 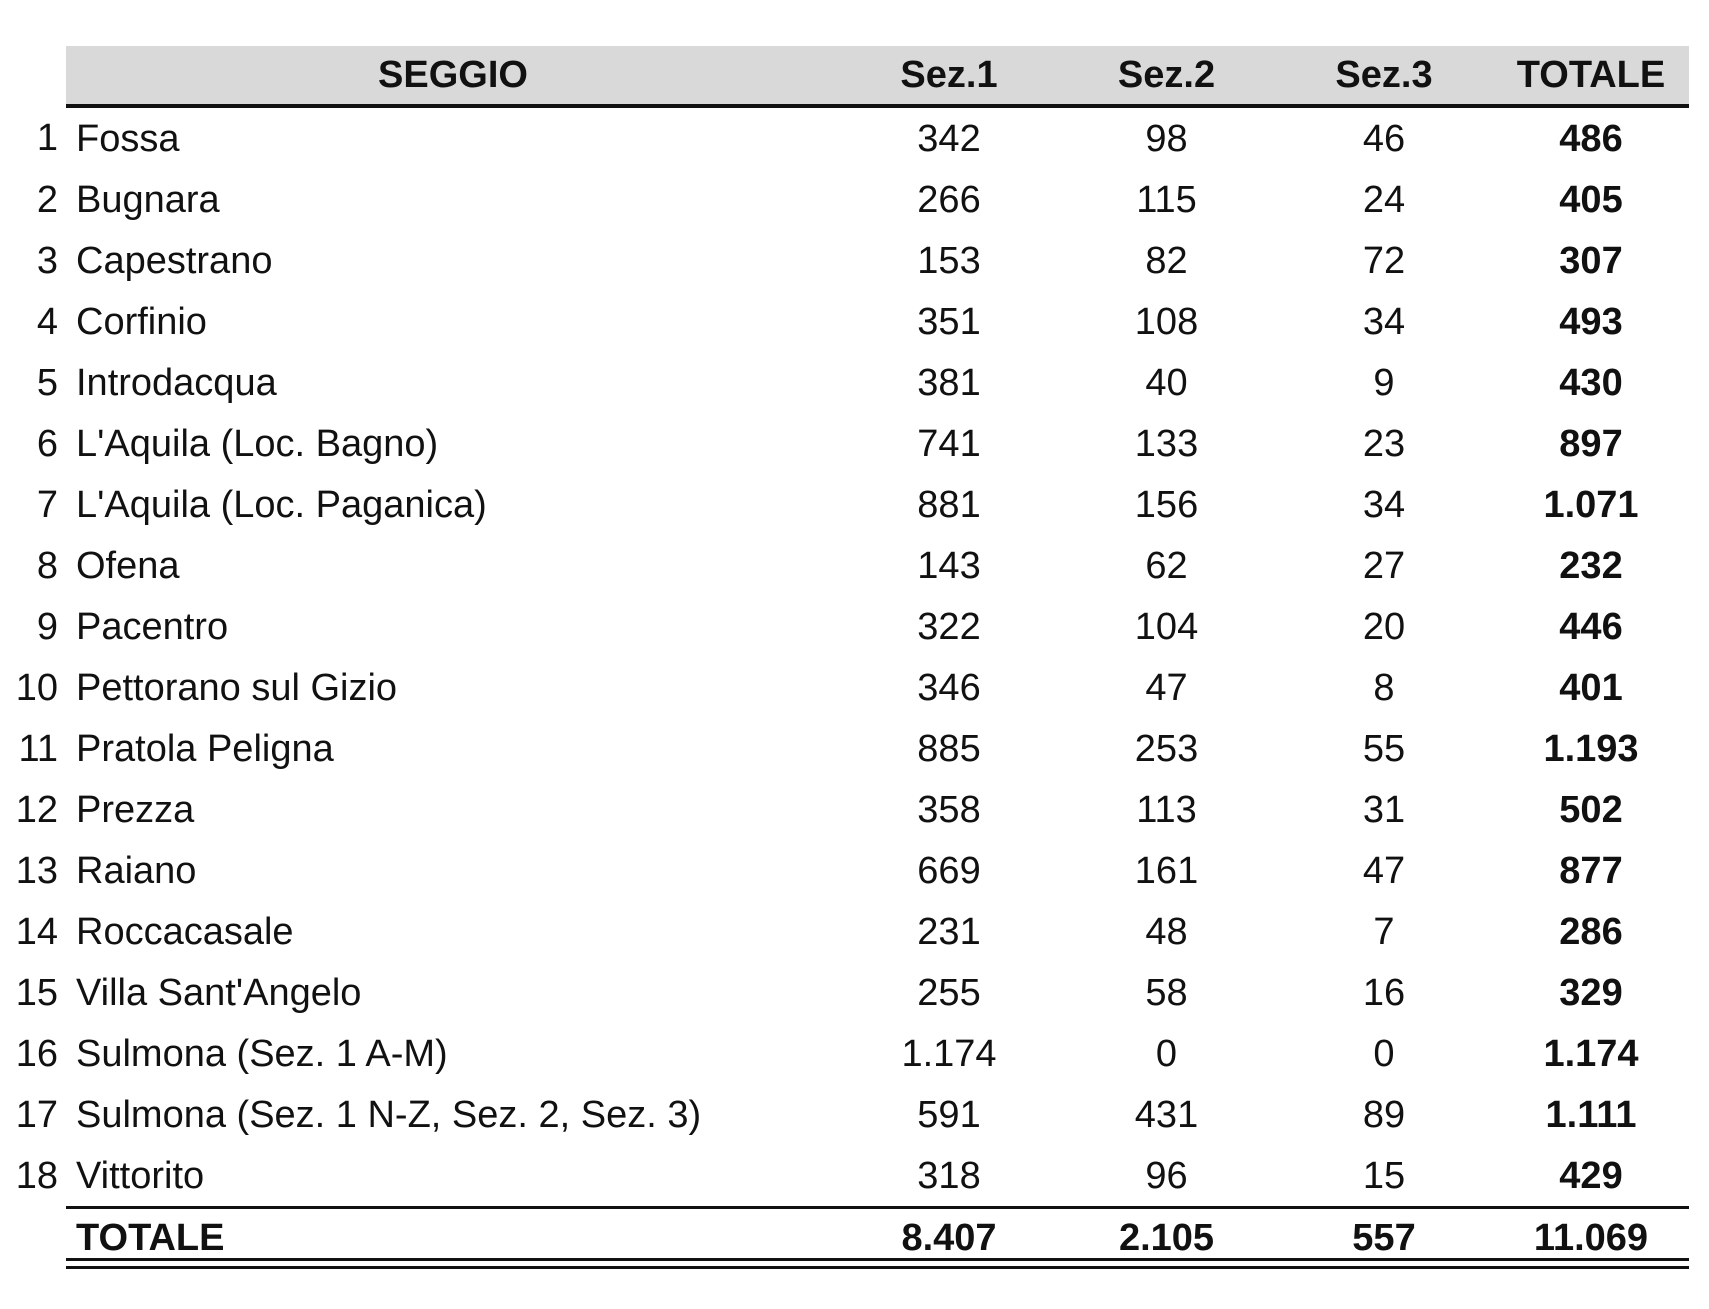 I want to click on table-row: 7 L'Aquila (Loc. Paganica) 881 156 34 1.071, so click(x=844, y=504).